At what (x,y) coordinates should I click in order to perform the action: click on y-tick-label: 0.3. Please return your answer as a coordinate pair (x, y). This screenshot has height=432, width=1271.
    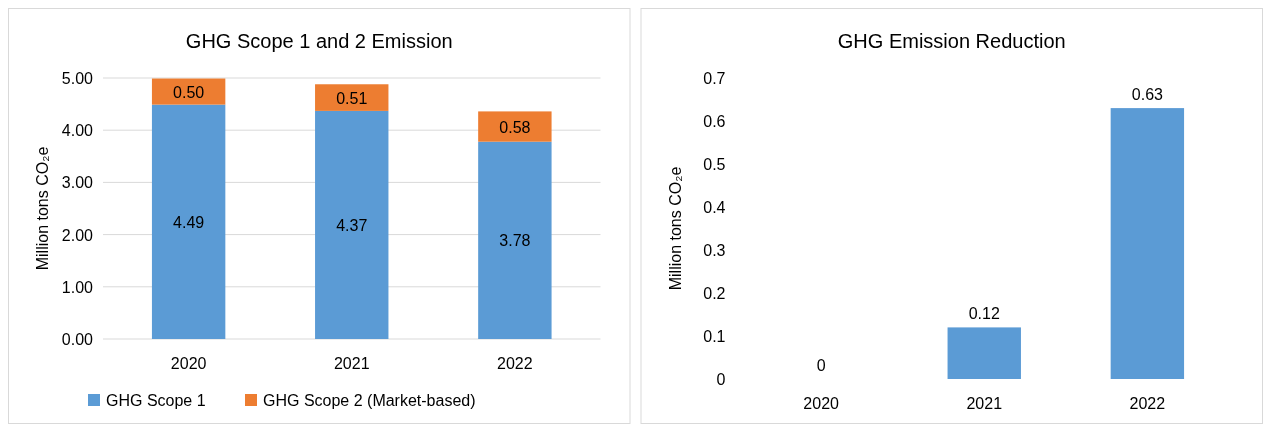
    Looking at the image, I should click on (714, 250).